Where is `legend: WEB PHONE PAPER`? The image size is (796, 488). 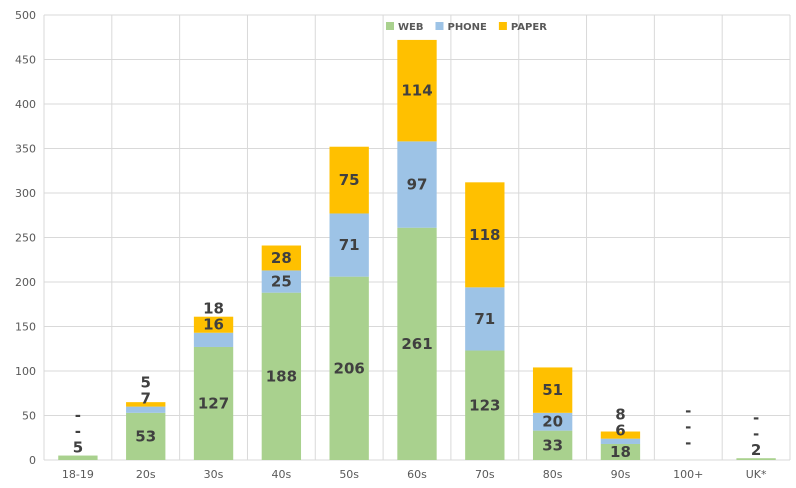
legend: WEB PHONE PAPER is located at coordinates (466, 27).